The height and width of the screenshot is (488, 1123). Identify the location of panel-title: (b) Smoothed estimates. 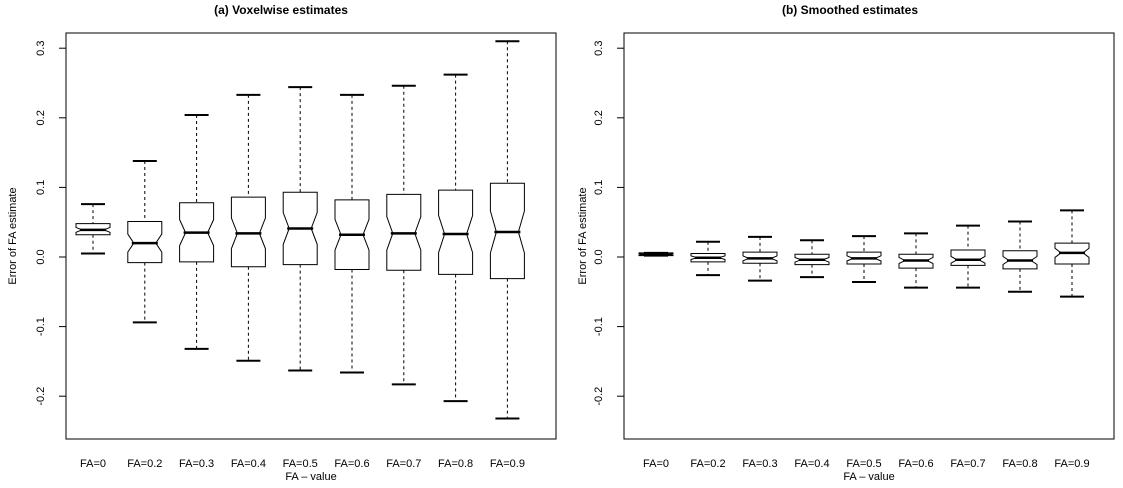
(850, 10).